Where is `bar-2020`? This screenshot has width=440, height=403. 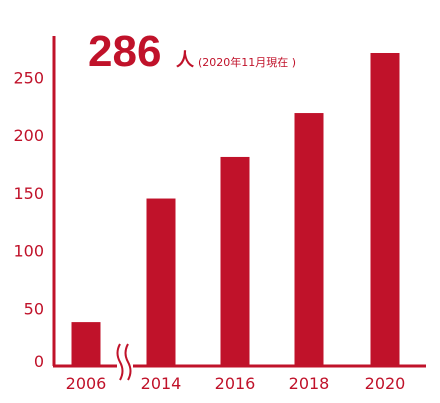 bar-2020 is located at coordinates (385, 209).